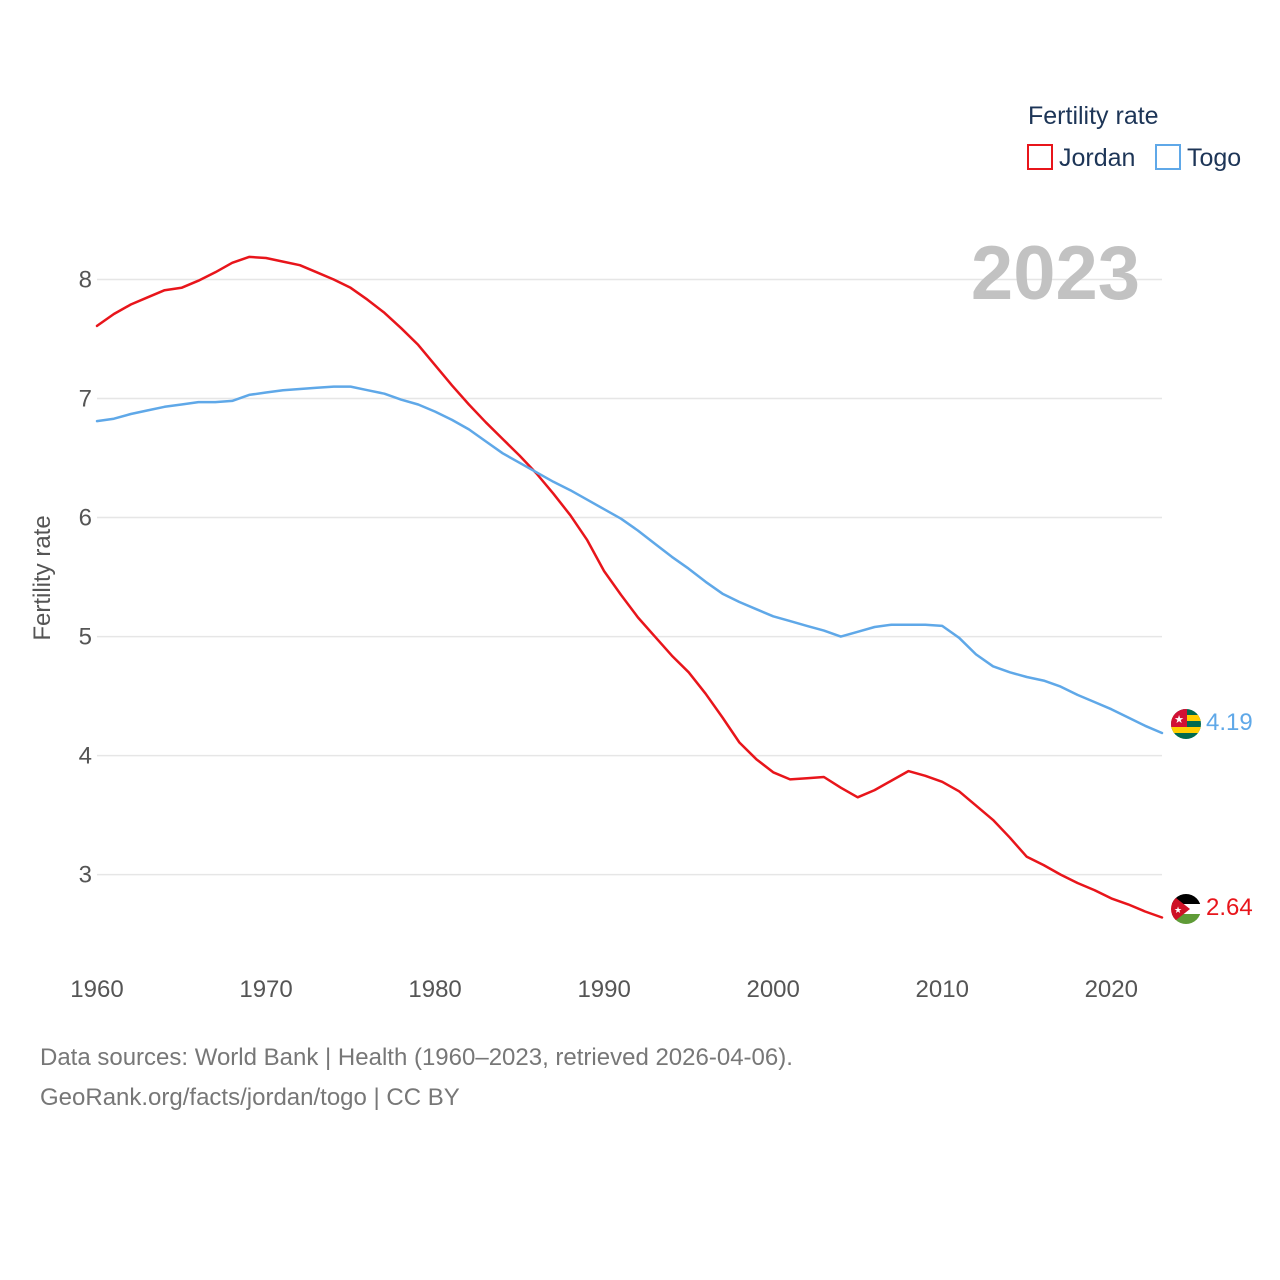 The height and width of the screenshot is (1280, 1280). I want to click on x-axis-tick-labels: 1960 1970 1980 1990 2000 2010 2020, so click(604, 989).